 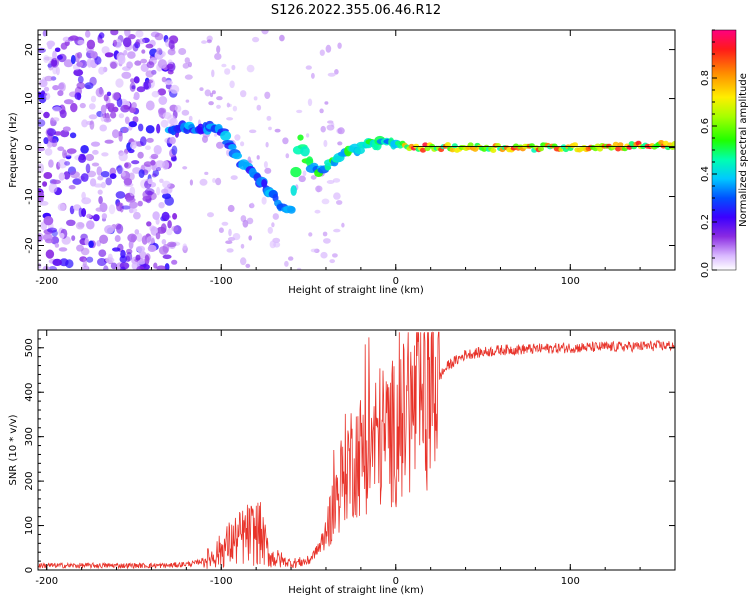 I want to click on x-tick-label: -100, so click(x=221, y=581).